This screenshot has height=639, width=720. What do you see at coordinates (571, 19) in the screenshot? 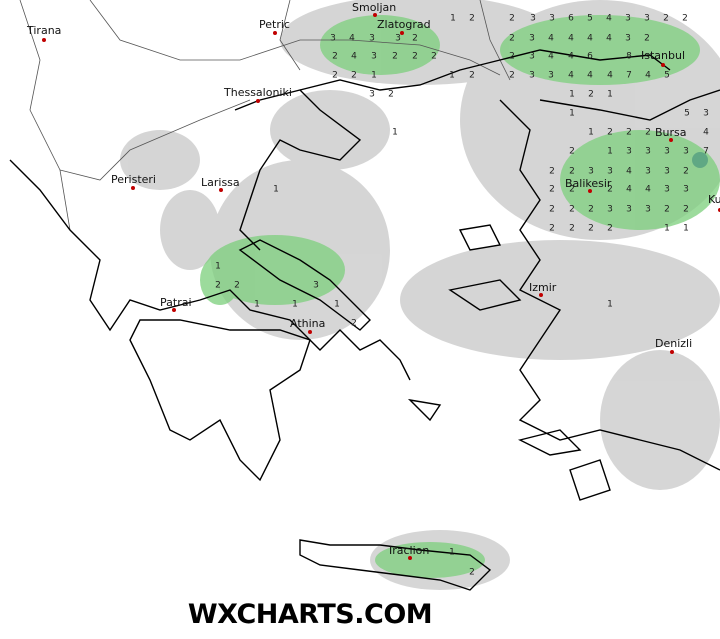
I see `precipitation-value: 6` at bounding box center [571, 19].